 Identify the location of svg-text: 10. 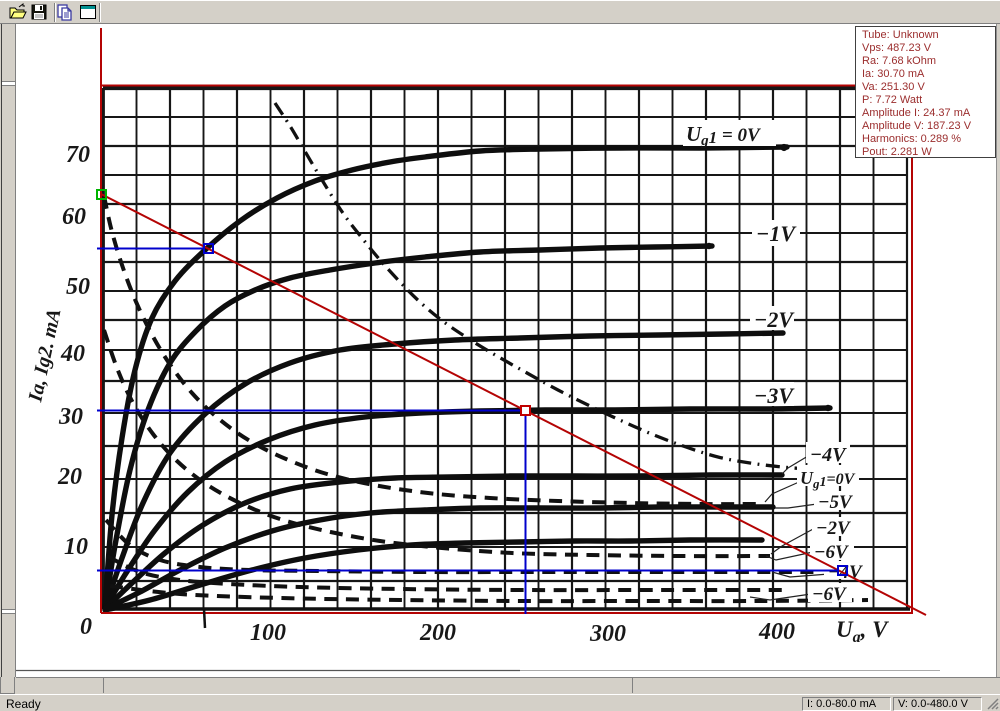
(76, 547).